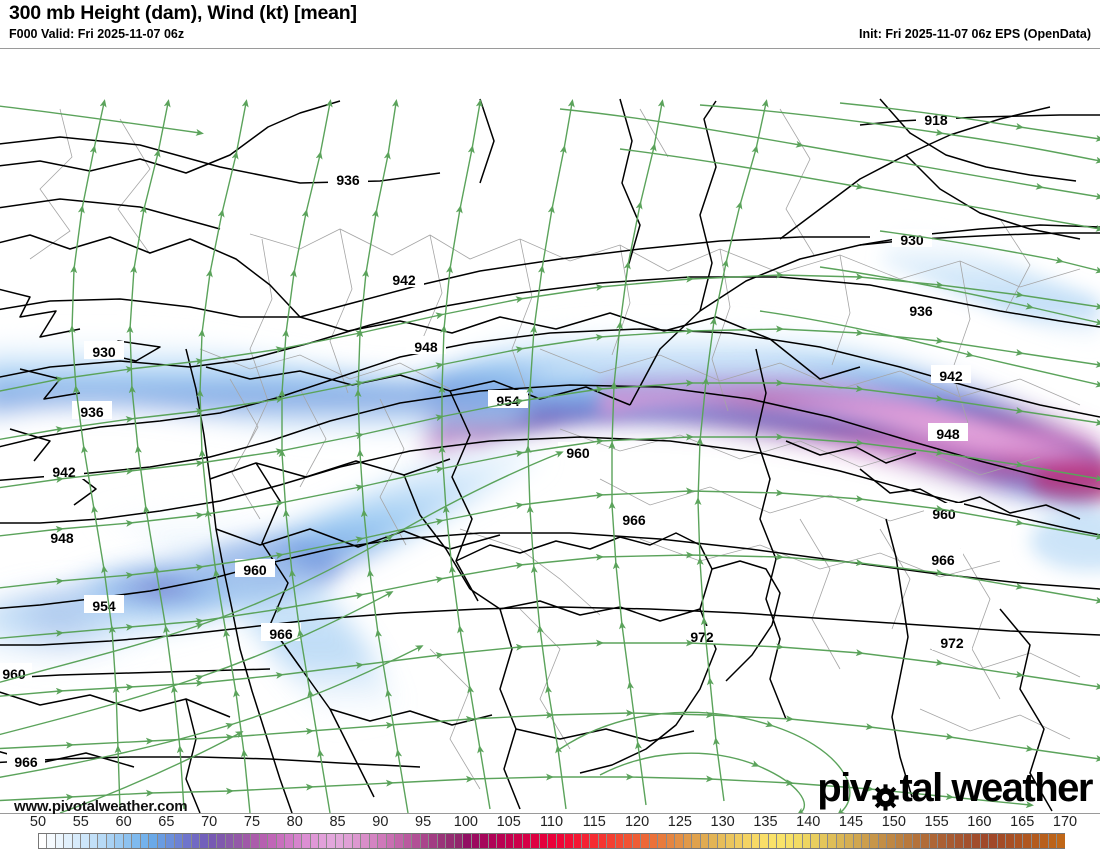 This screenshot has height=850, width=1100. Describe the element at coordinates (844, 788) in the screenshot. I see `logo-text-part1: piv` at that location.